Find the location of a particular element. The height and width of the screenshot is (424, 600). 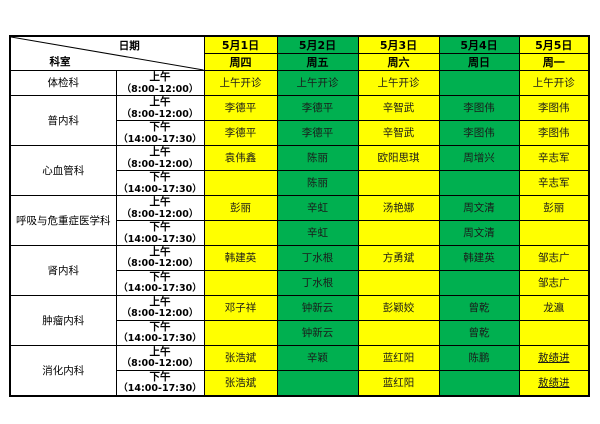

header-date-row: 日期 科室 5月1日 5月2日 5月3日 5月4日 5月5日 is located at coordinates (299, 53).